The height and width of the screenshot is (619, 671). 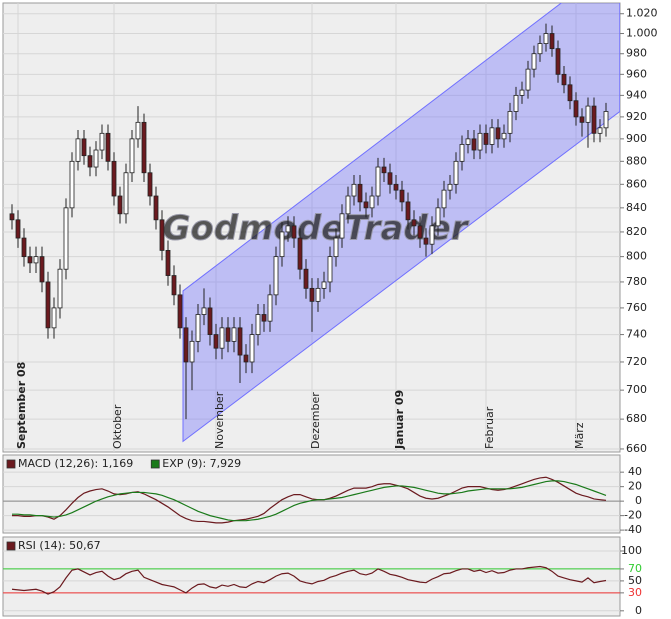 I want to click on y-tick-label: 980, so click(x=636, y=53).